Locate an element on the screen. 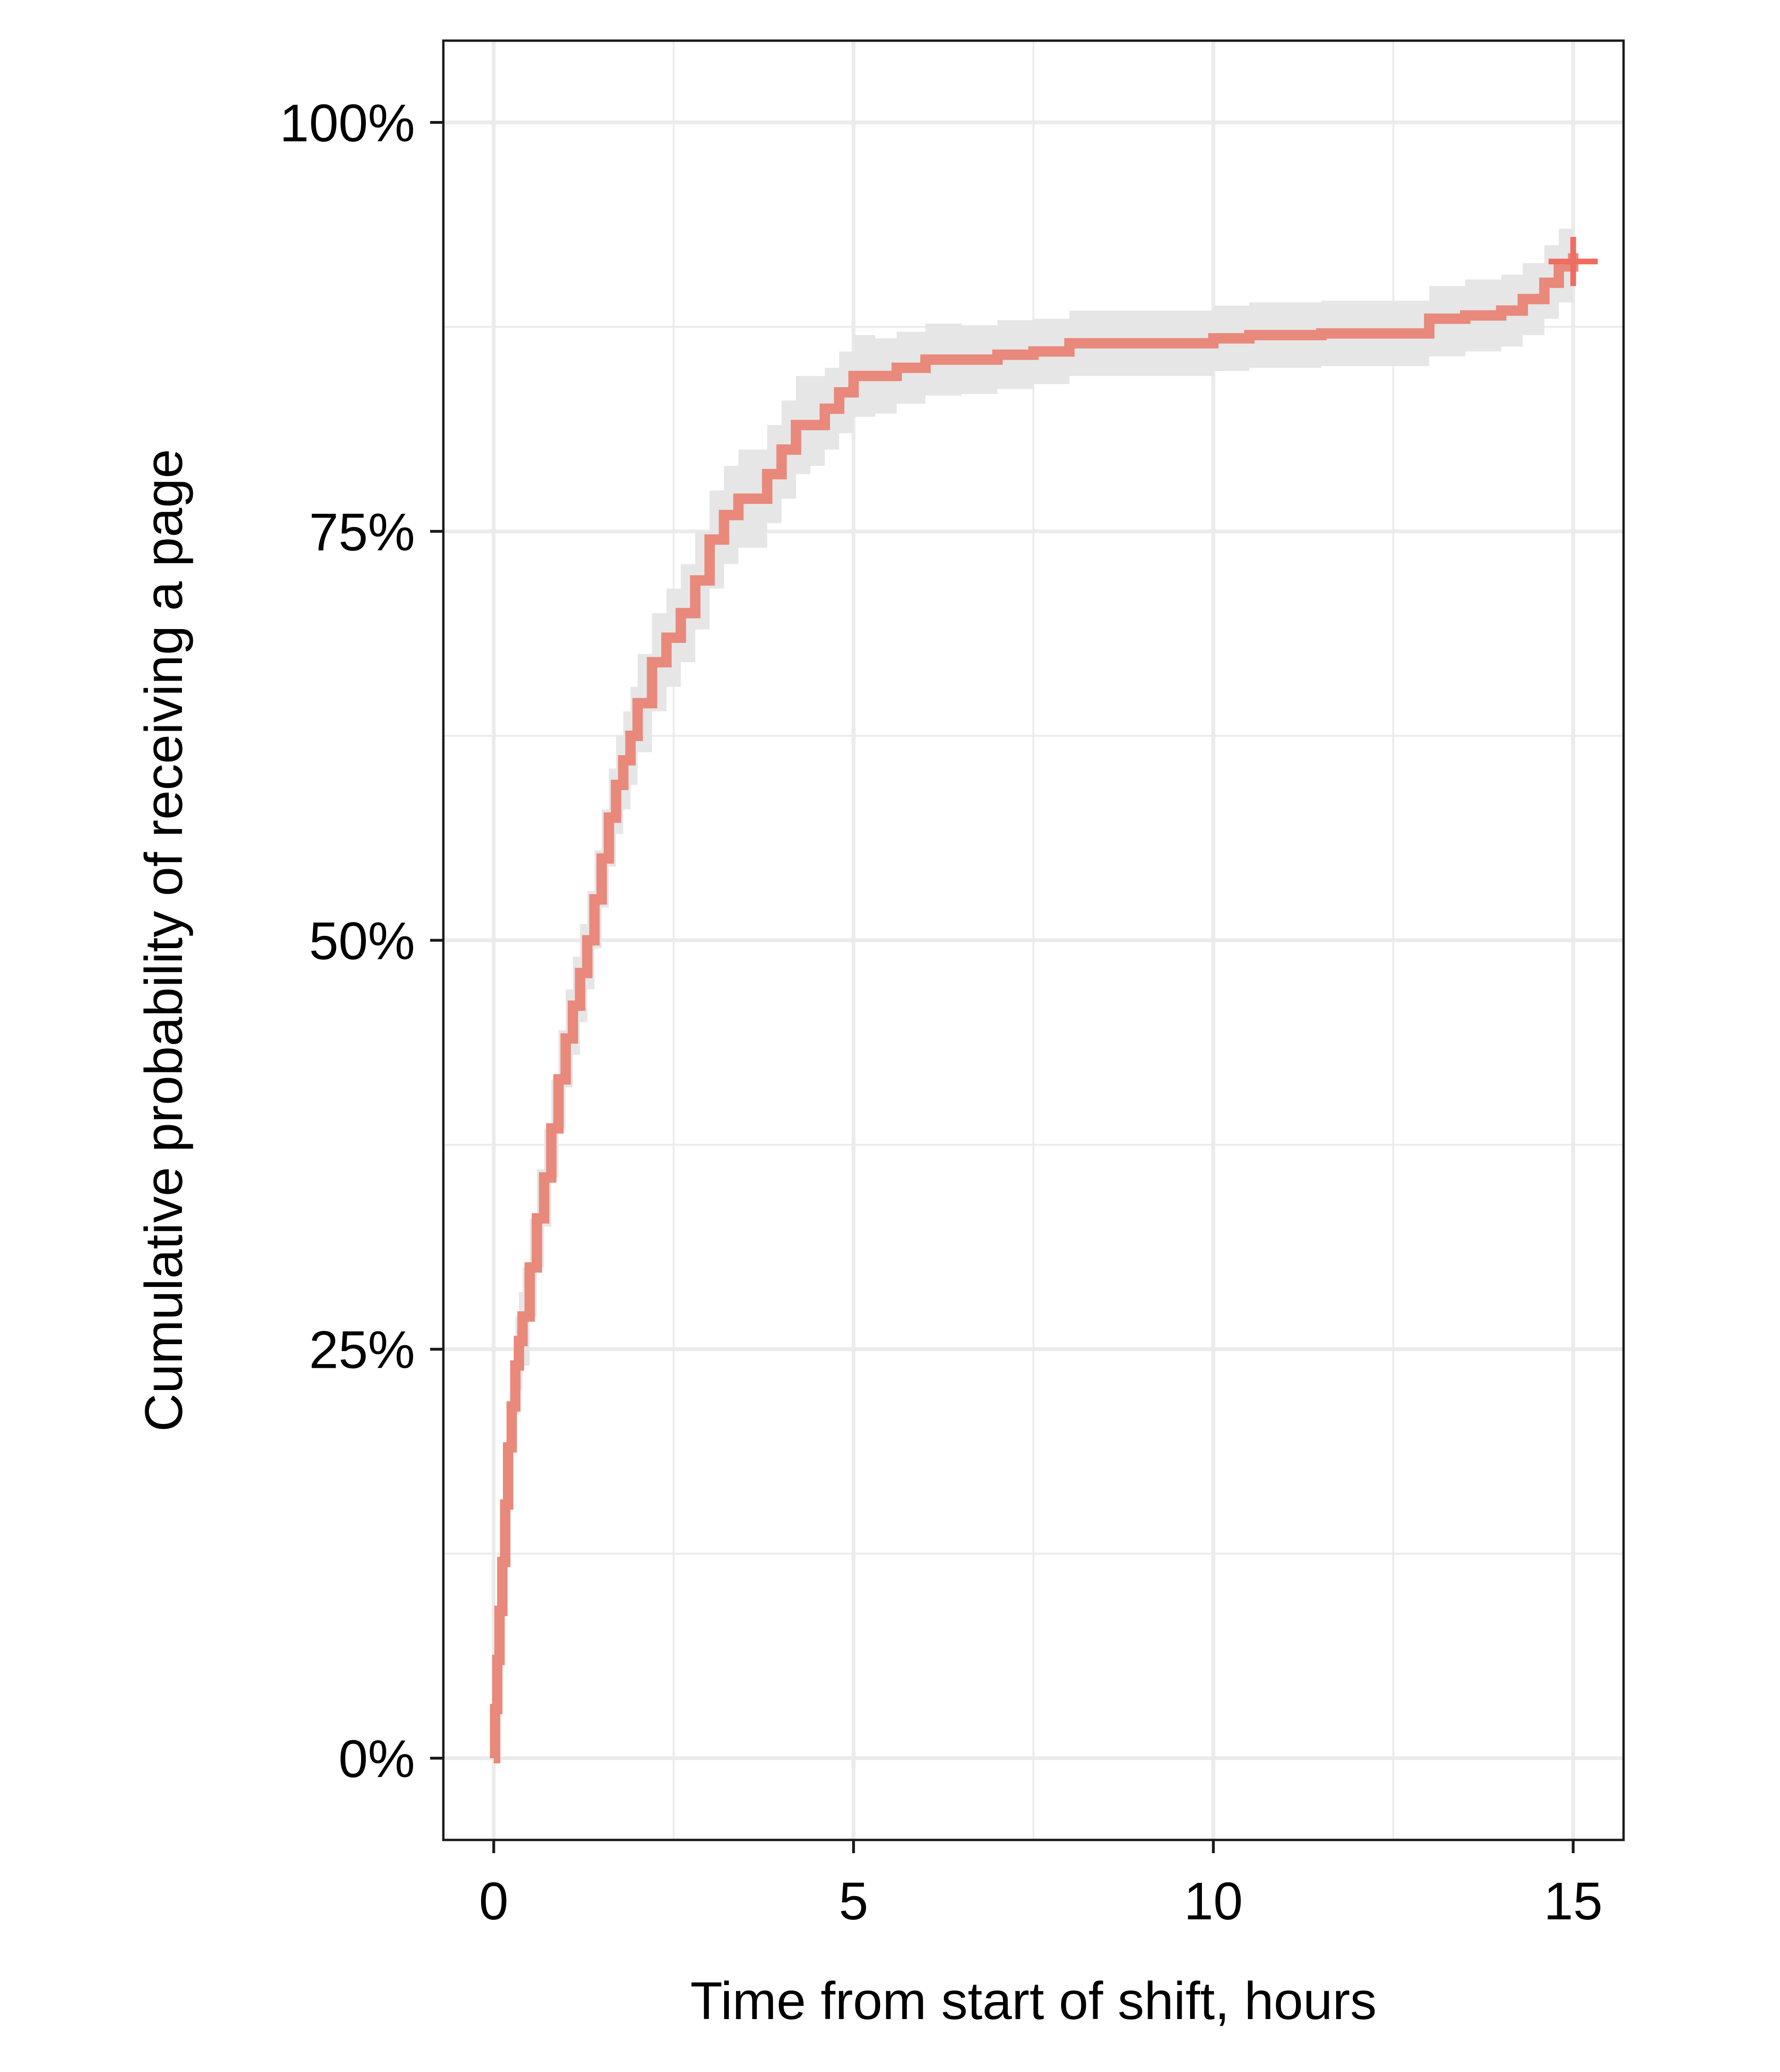 This screenshot has height=2072, width=1780. censor-mark-layer is located at coordinates (1573, 262).